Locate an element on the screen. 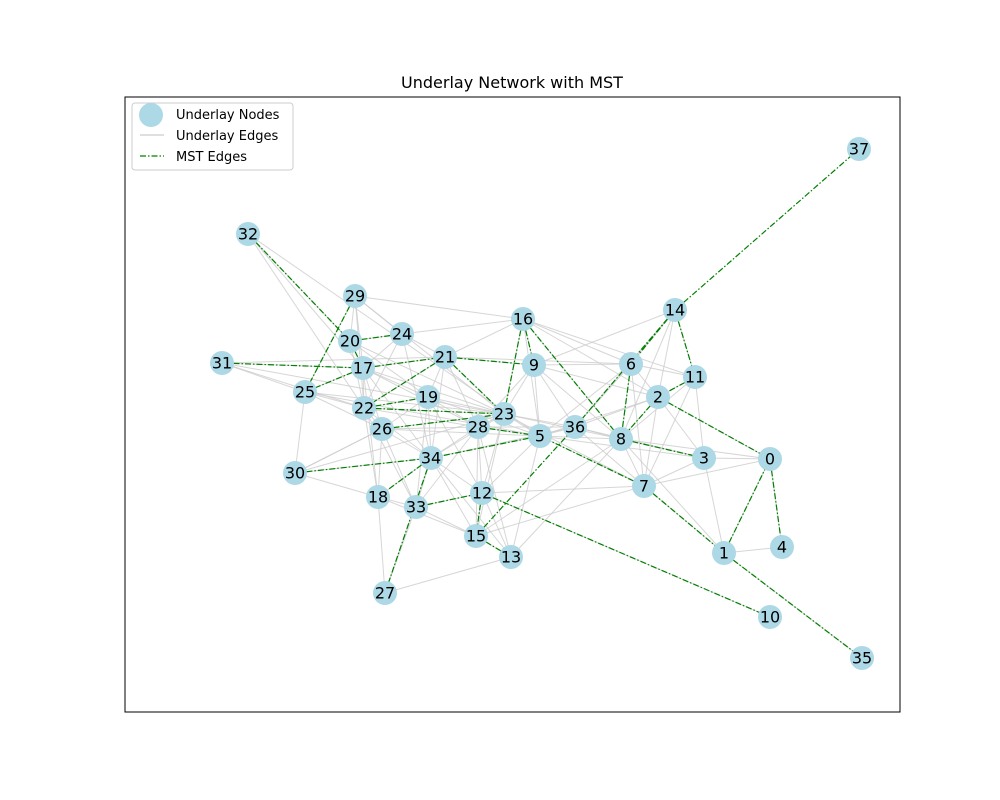 The image size is (1000, 800). node-label-17: 17 is located at coordinates (363, 368).